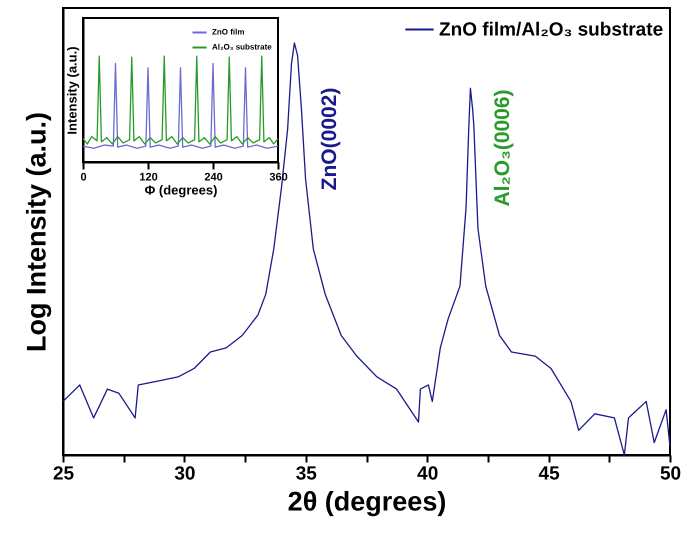  Describe the element at coordinates (37, 232) in the screenshot. I see `y-axis-title: Log Intensity (a.u.)` at that location.